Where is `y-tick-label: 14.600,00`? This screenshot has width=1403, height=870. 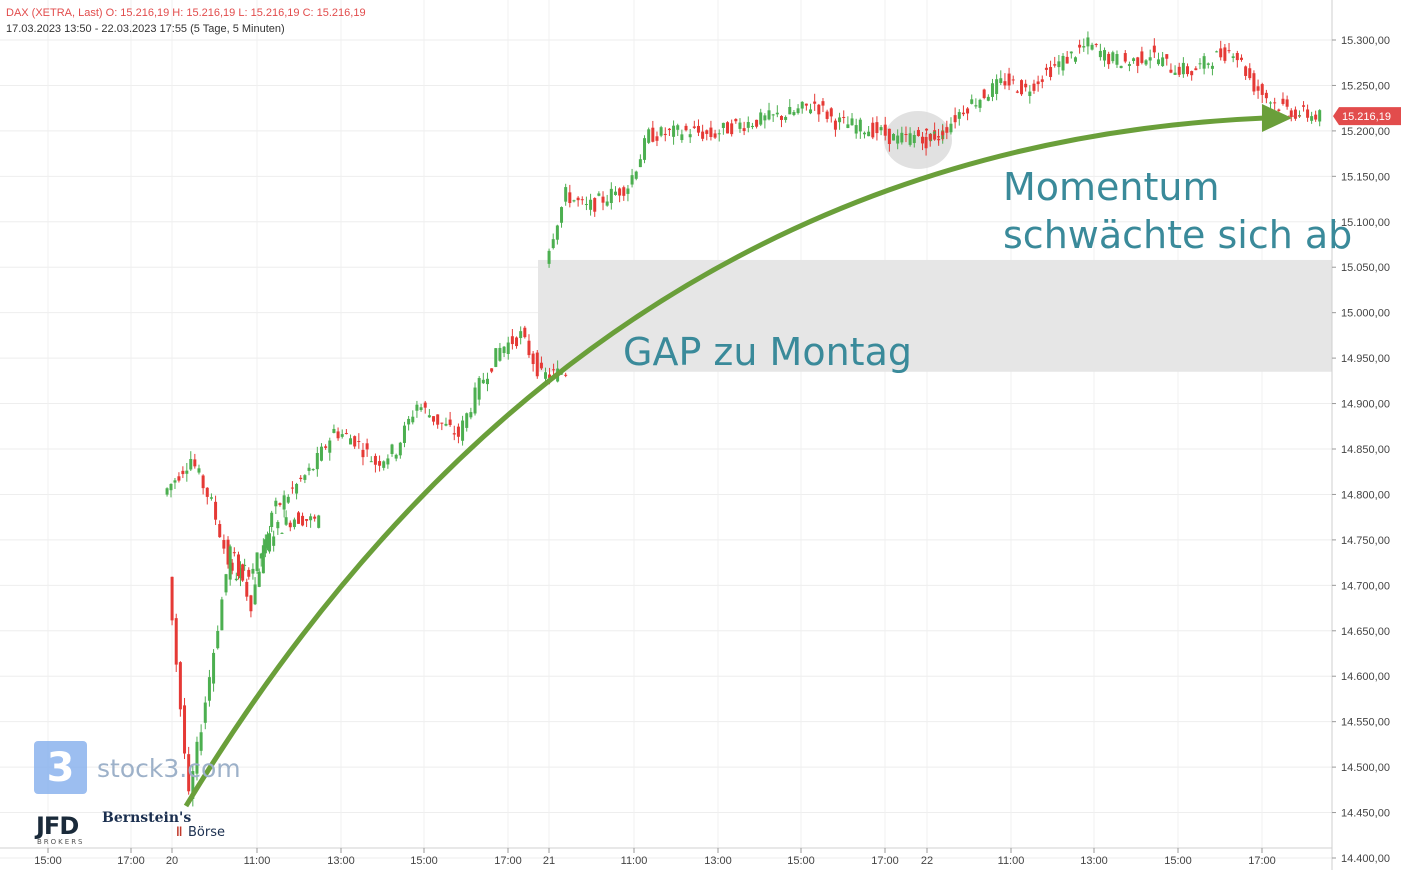
y-tick-label: 14.600,00 is located at coordinates (1365, 677).